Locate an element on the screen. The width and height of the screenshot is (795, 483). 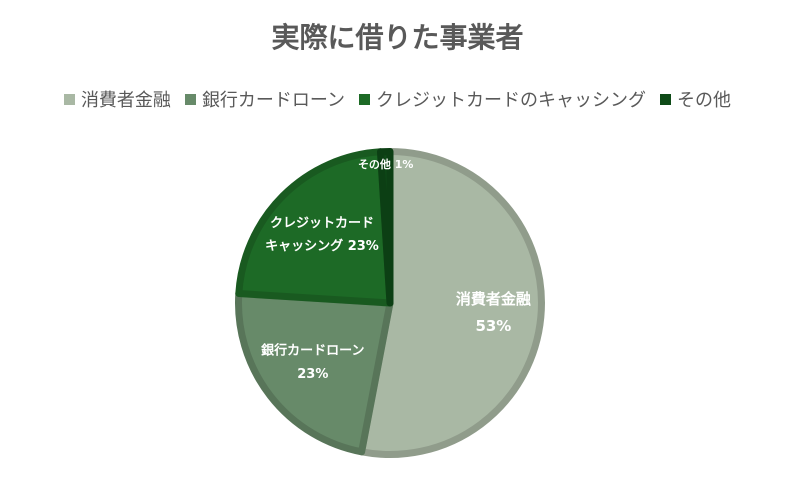
legend-item-consumer-finance: 消費者金融 is located at coordinates (117, 99).